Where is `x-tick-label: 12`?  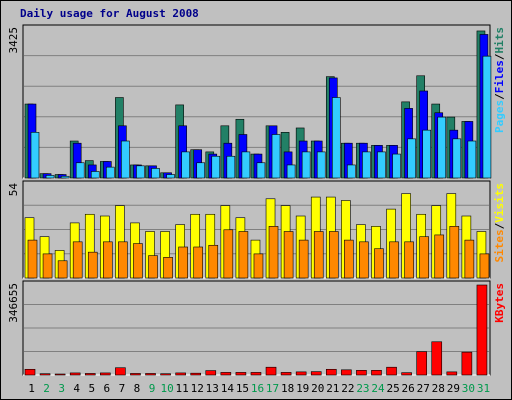
x-tick-label: 12 is located at coordinates (197, 388).